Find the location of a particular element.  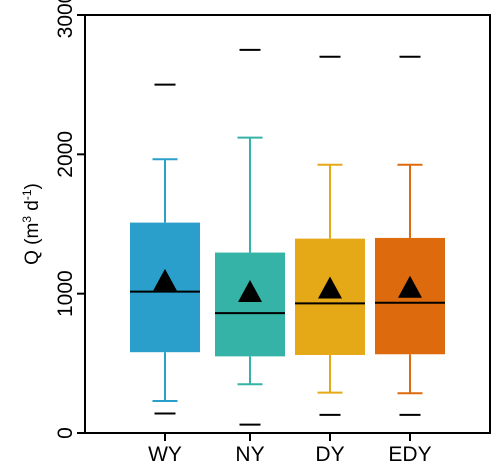

box-edy is located at coordinates (410, 235).